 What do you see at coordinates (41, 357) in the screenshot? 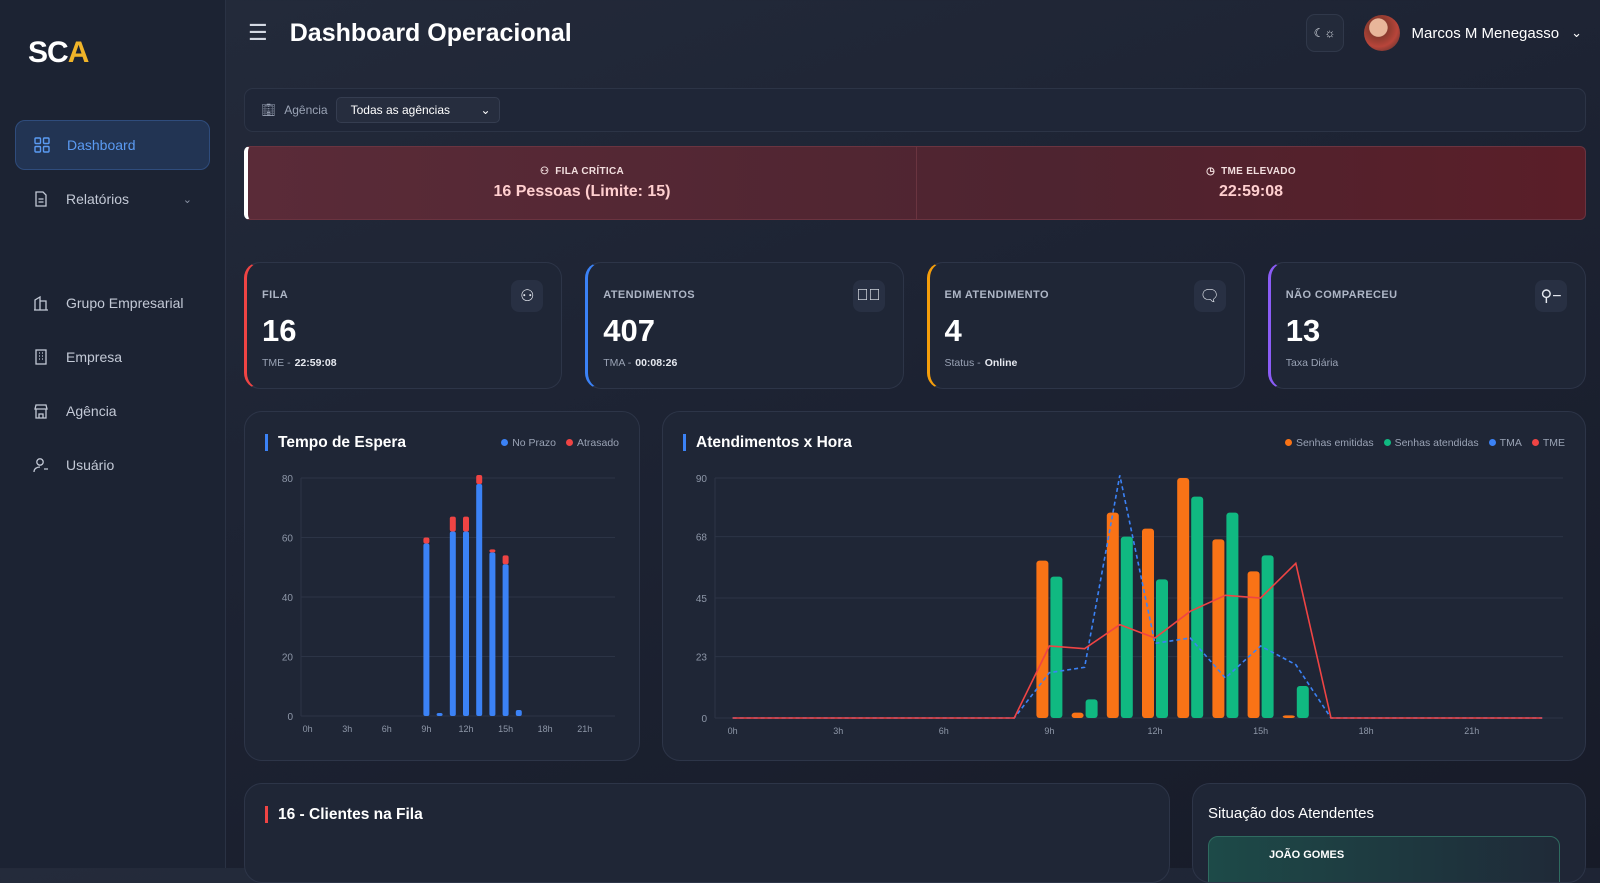
I see `building-icon` at bounding box center [41, 357].